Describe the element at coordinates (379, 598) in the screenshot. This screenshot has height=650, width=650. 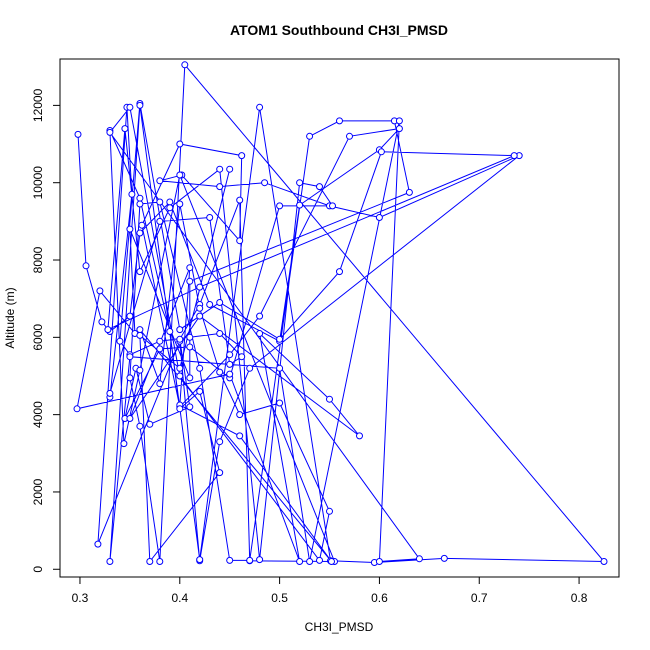
I see `x-tick-label: 0.6` at that location.